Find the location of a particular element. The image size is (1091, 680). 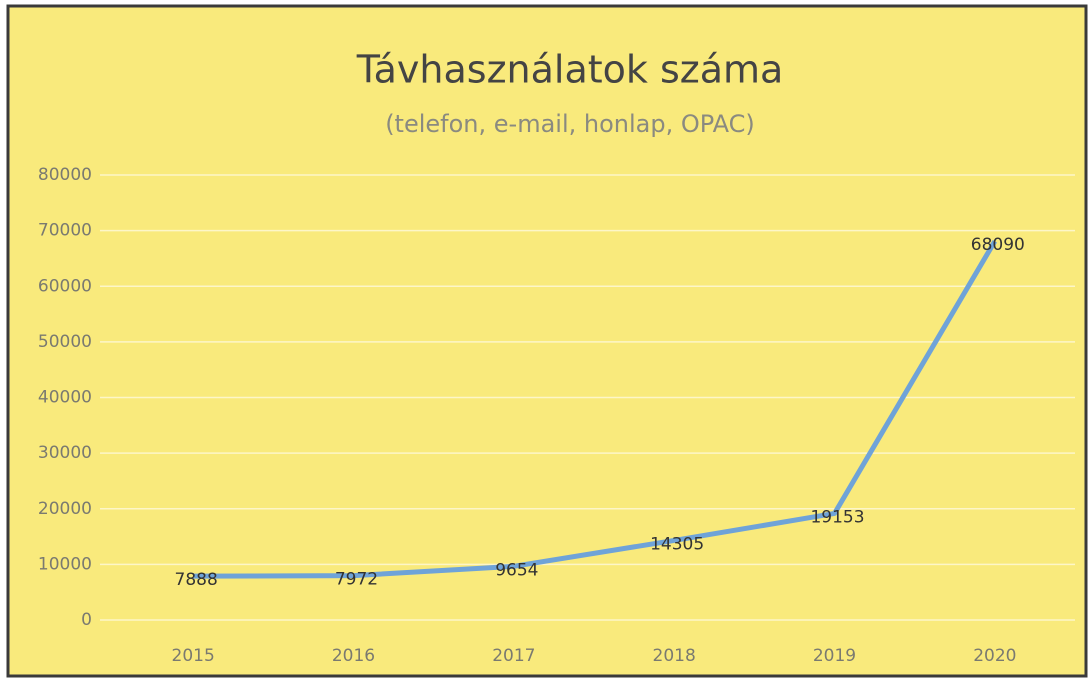

x-tick-label: 2015 is located at coordinates (193, 656).